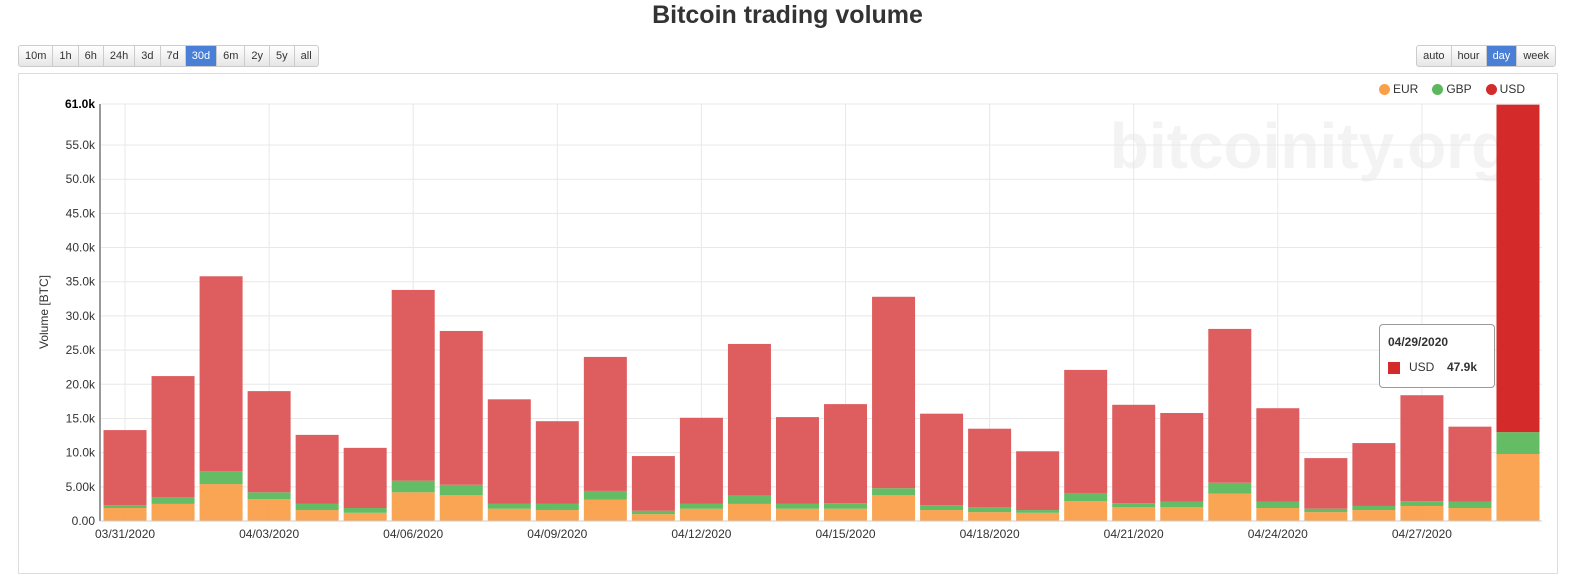 The height and width of the screenshot is (582, 1575). What do you see at coordinates (787, 15) in the screenshot?
I see `chart-title: Bitcoin trading volume` at bounding box center [787, 15].